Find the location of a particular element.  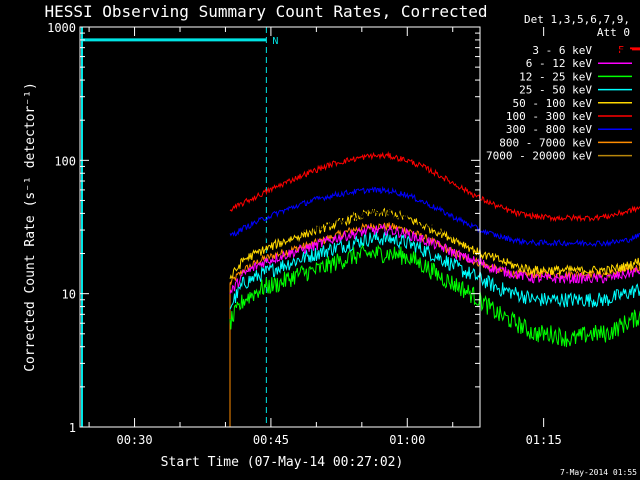

x-tick-label: 01:00 is located at coordinates (407, 440).